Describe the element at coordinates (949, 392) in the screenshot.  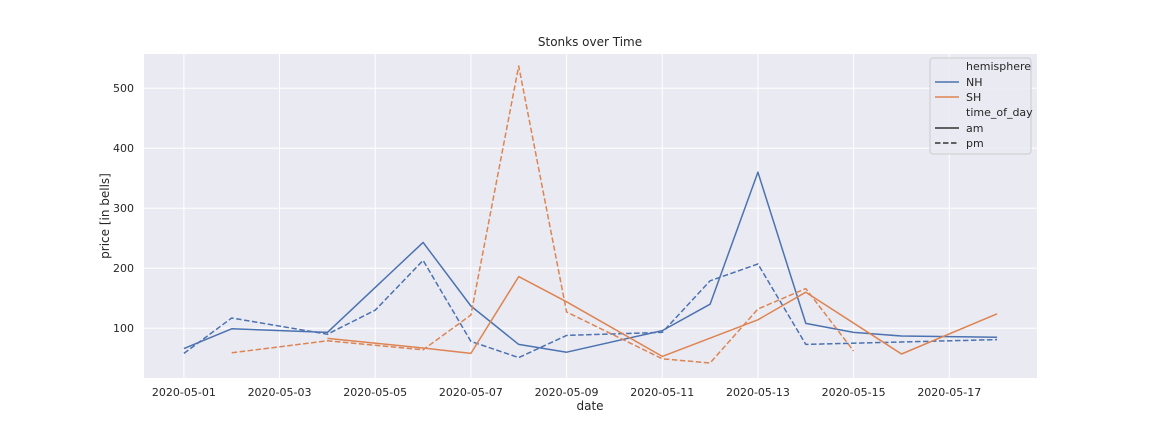
I see `x-tick-label: 2020-05-17` at that location.